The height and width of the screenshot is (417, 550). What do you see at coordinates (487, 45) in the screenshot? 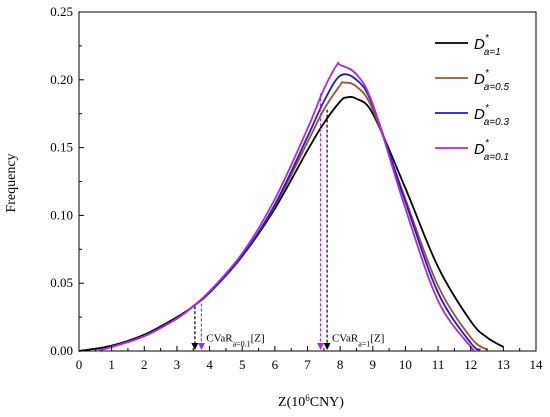
I see `legend-label-1: D* a=1` at bounding box center [487, 45].